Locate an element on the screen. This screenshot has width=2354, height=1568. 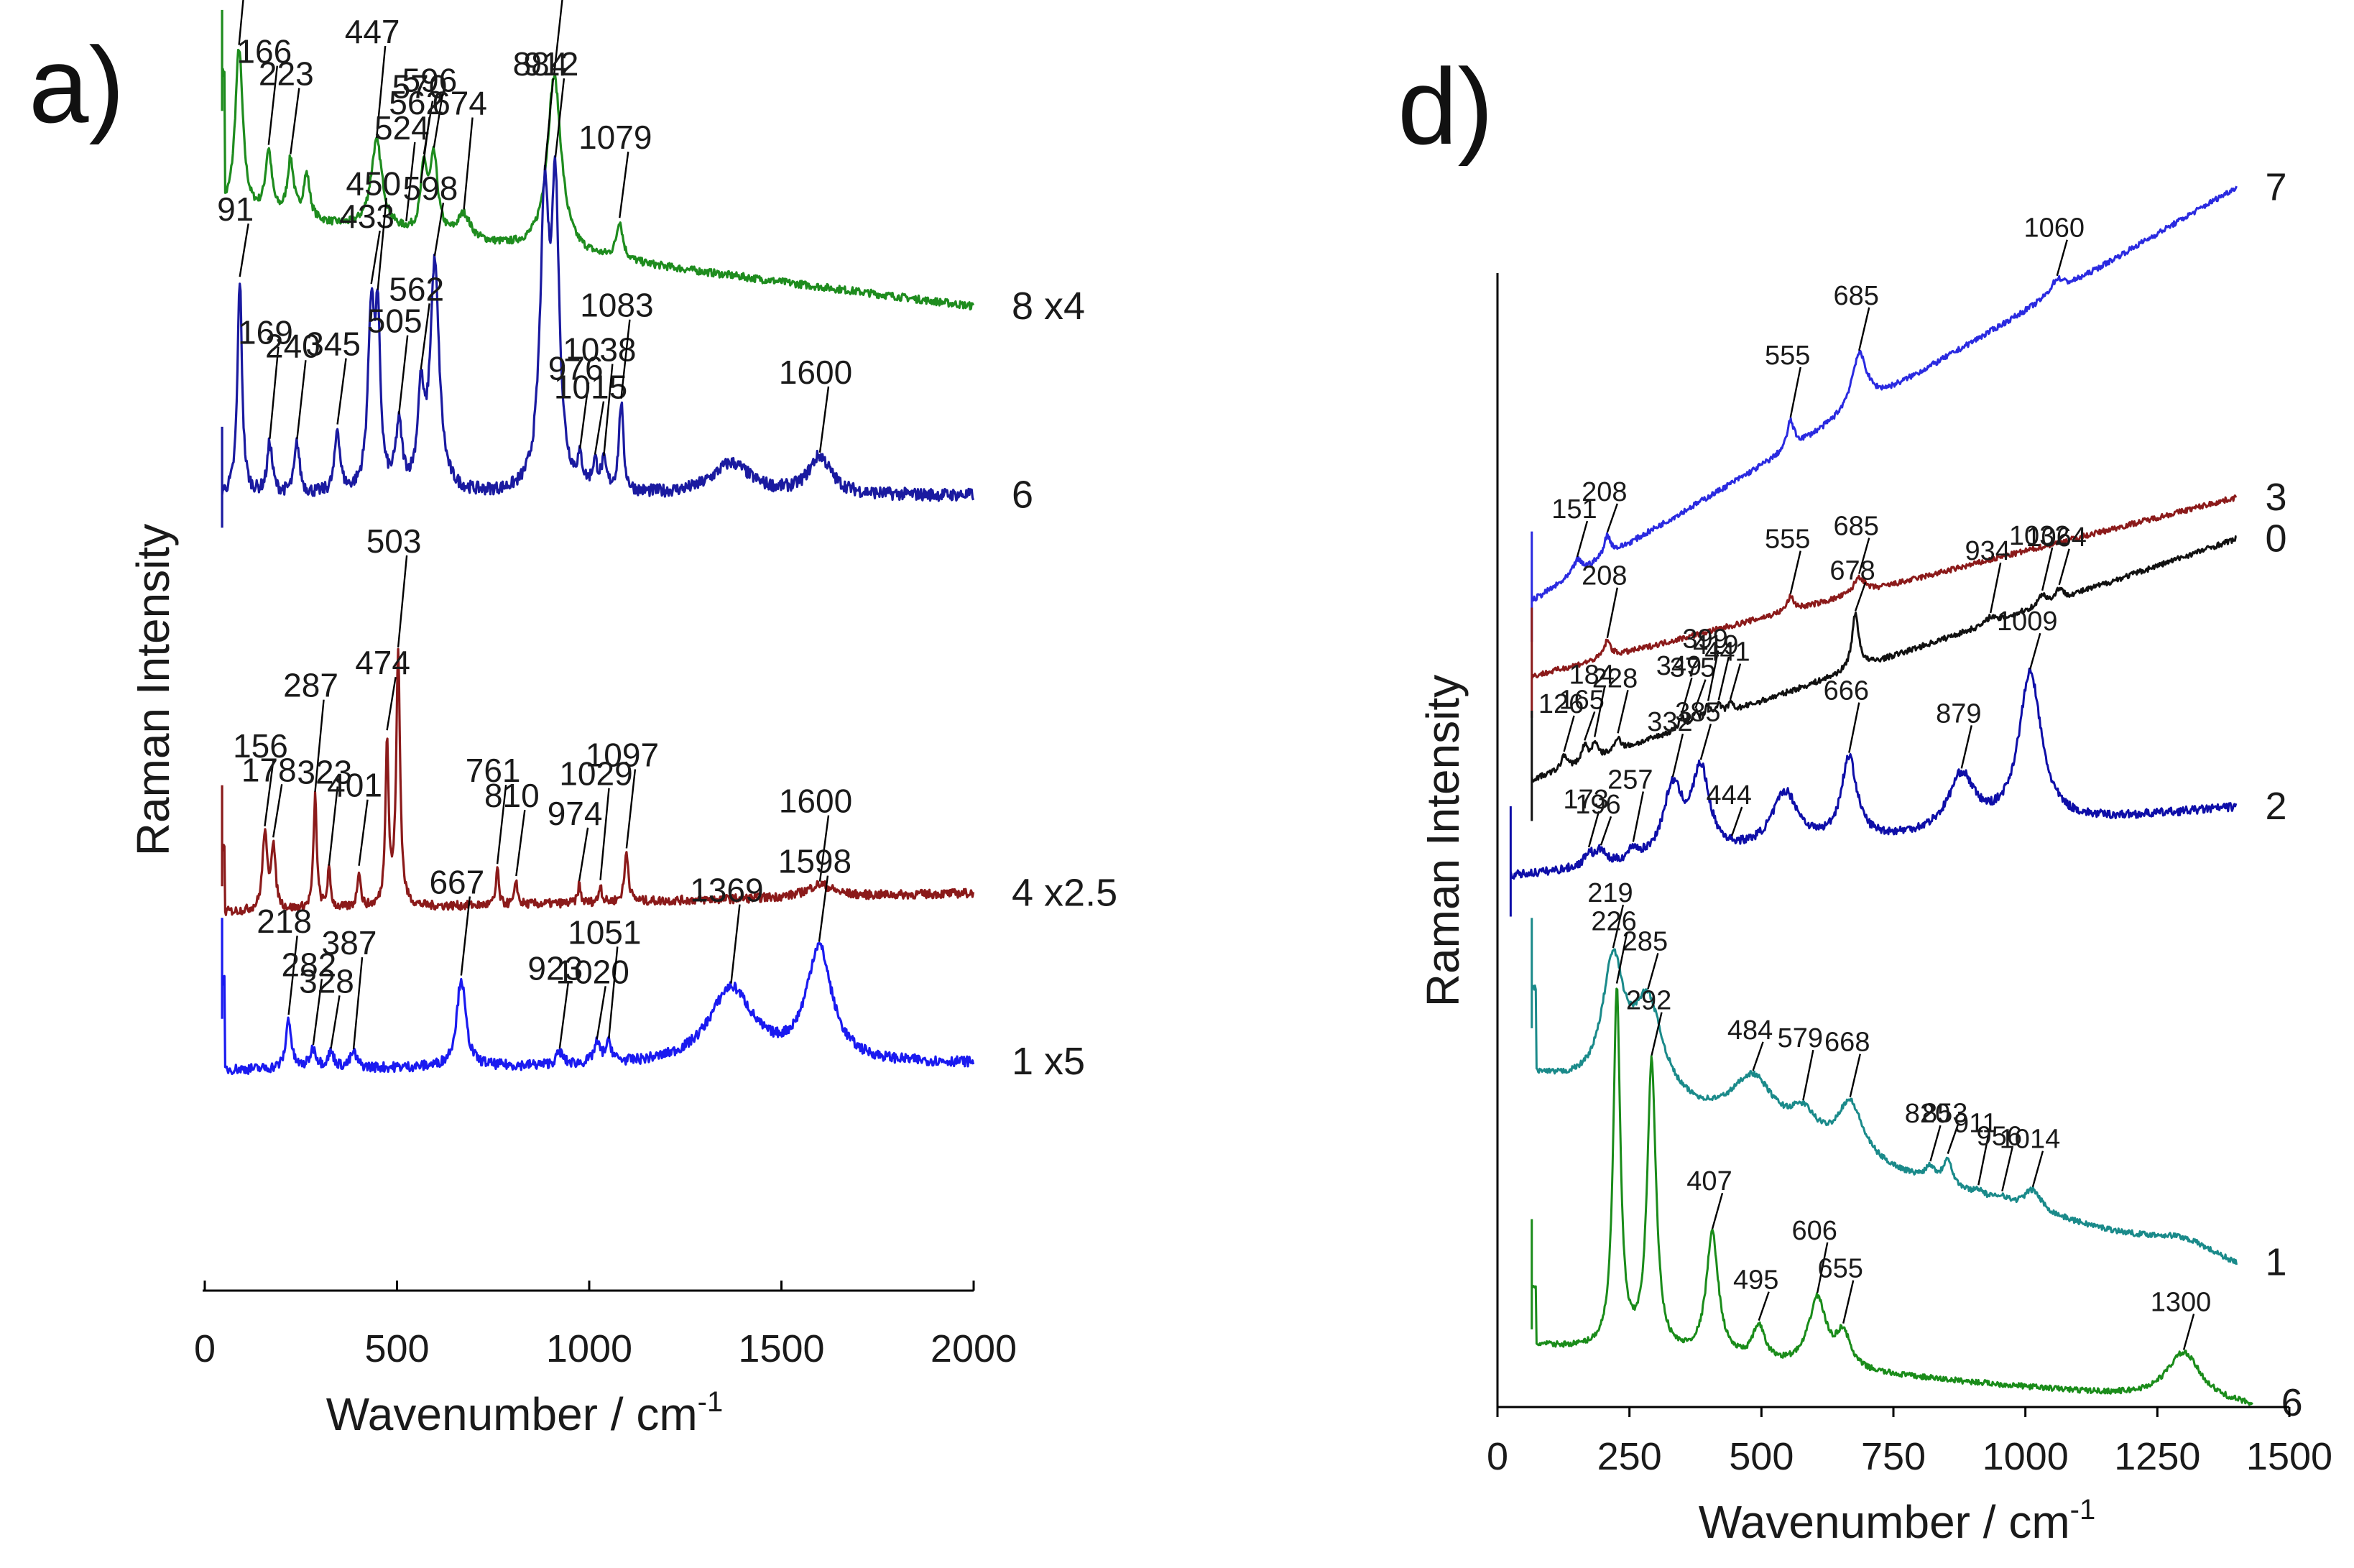
series-name-label: 4 x2.5 is located at coordinates (1064, 893).